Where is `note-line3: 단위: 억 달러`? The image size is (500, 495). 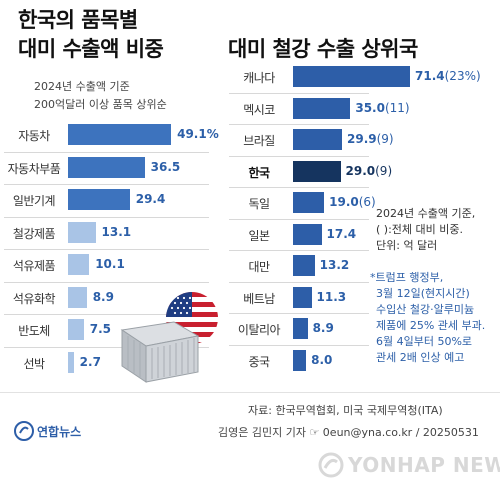
note-line3: 단위: 억 달러 is located at coordinates (407, 245).